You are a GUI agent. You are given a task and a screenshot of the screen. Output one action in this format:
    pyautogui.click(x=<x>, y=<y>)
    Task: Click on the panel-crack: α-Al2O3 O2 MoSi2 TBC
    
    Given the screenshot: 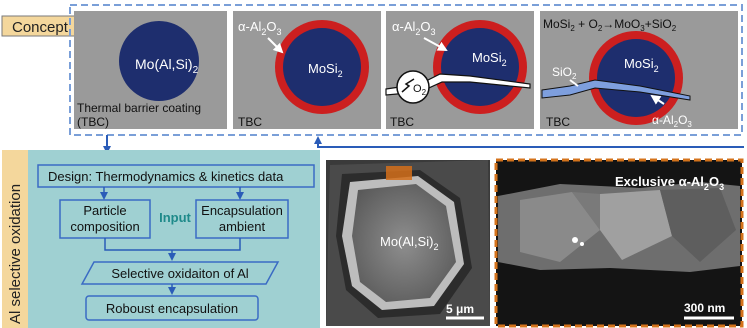 What is the action you would take?
    pyautogui.click(x=459, y=70)
    